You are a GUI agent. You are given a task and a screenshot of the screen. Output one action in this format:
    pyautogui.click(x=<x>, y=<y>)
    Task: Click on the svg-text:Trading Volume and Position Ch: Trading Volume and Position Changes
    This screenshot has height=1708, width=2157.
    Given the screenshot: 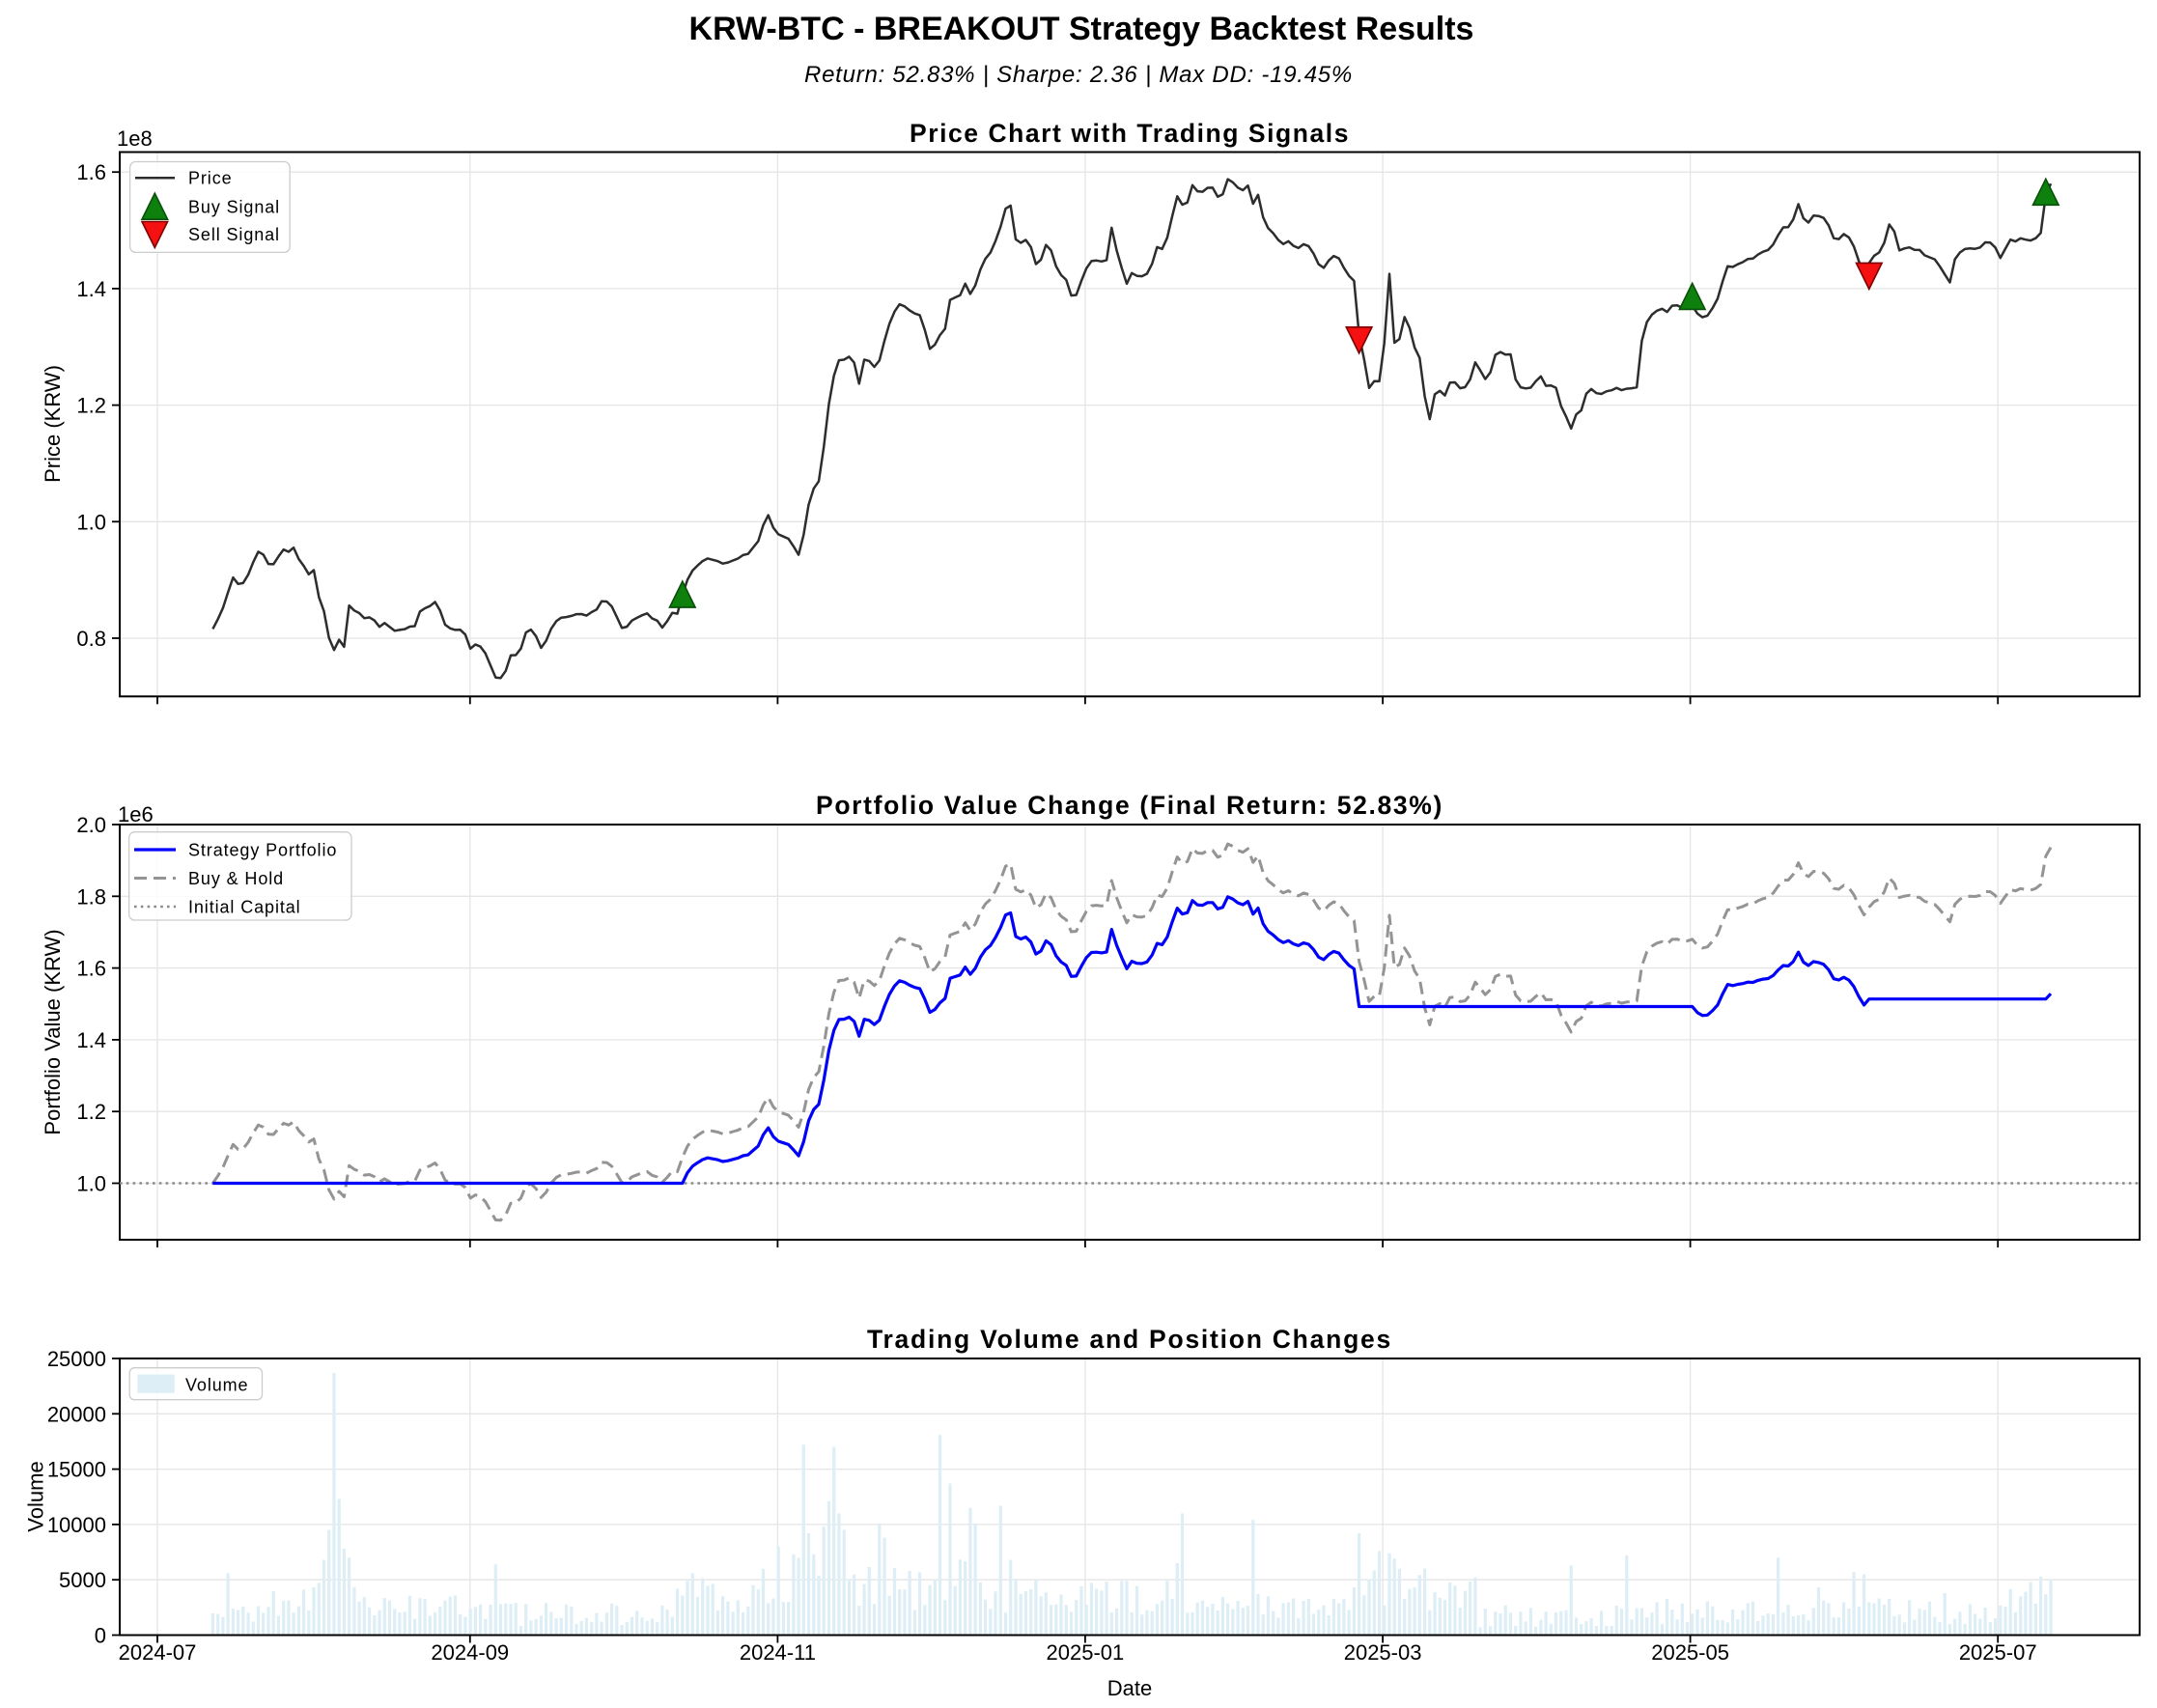 What is the action you would take?
    pyautogui.click(x=1129, y=1340)
    